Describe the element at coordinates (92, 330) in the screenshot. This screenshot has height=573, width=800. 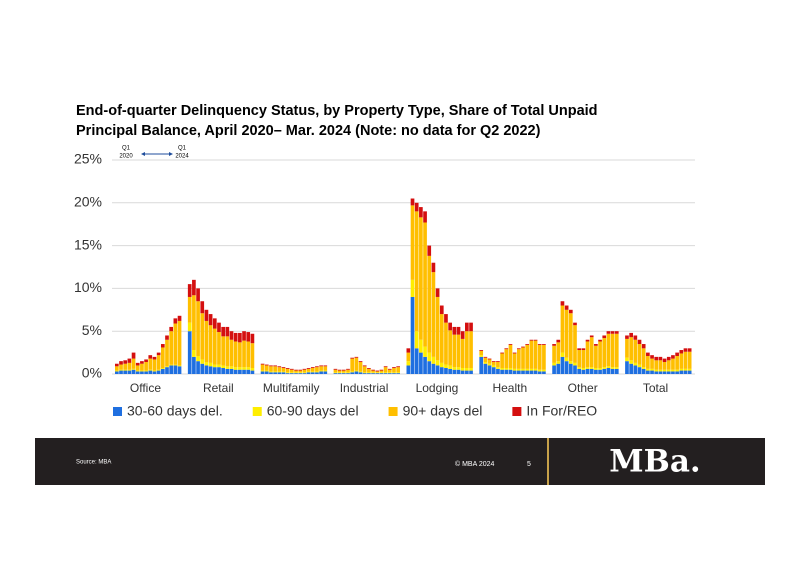
I see `y-tick-label: 5%` at that location.